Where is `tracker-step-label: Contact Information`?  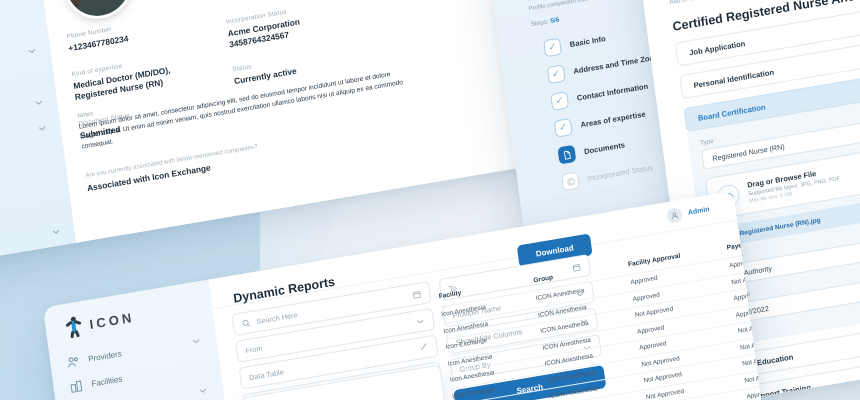
tracker-step-label: Contact Information is located at coordinates (612, 92).